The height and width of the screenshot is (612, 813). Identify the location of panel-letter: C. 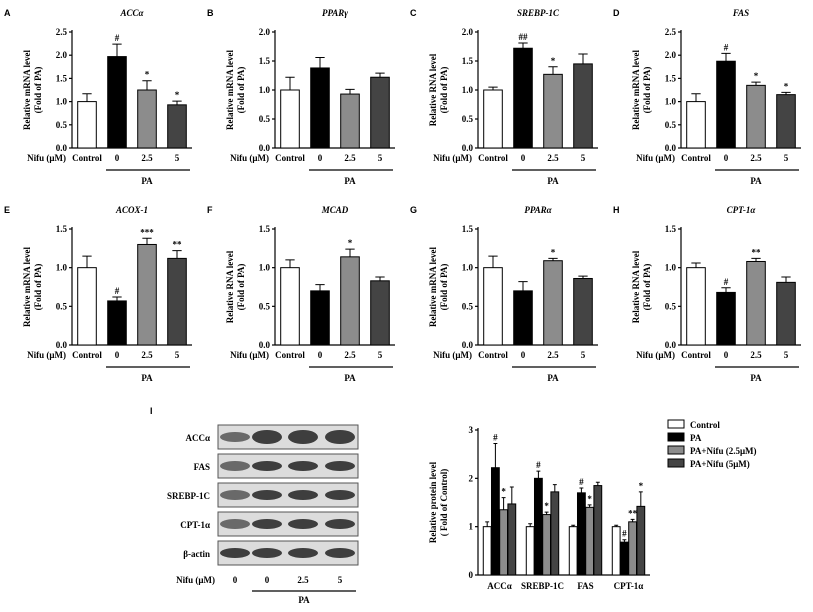
(413, 13).